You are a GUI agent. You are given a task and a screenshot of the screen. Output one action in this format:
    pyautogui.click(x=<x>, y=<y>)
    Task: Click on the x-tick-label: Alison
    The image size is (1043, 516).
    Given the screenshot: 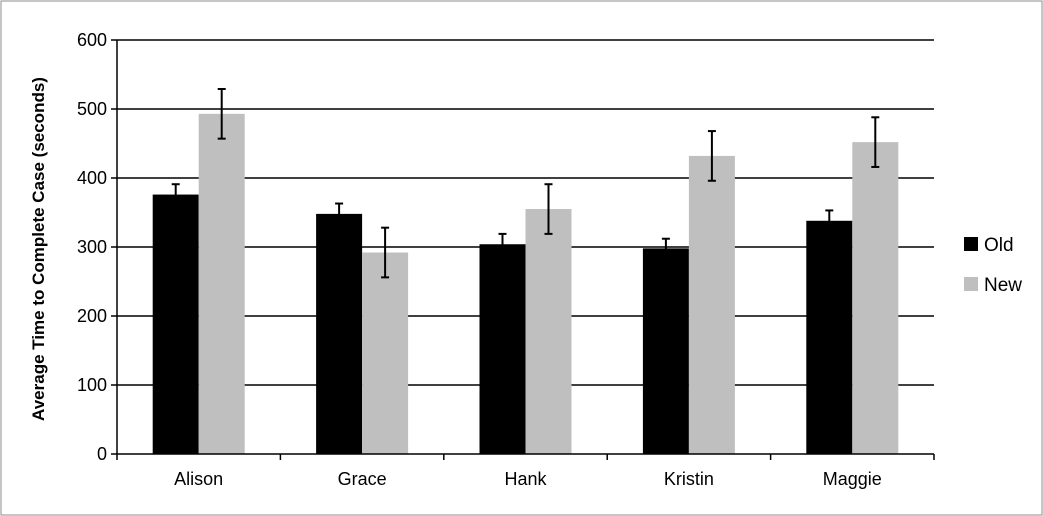 What is the action you would take?
    pyautogui.click(x=198, y=479)
    